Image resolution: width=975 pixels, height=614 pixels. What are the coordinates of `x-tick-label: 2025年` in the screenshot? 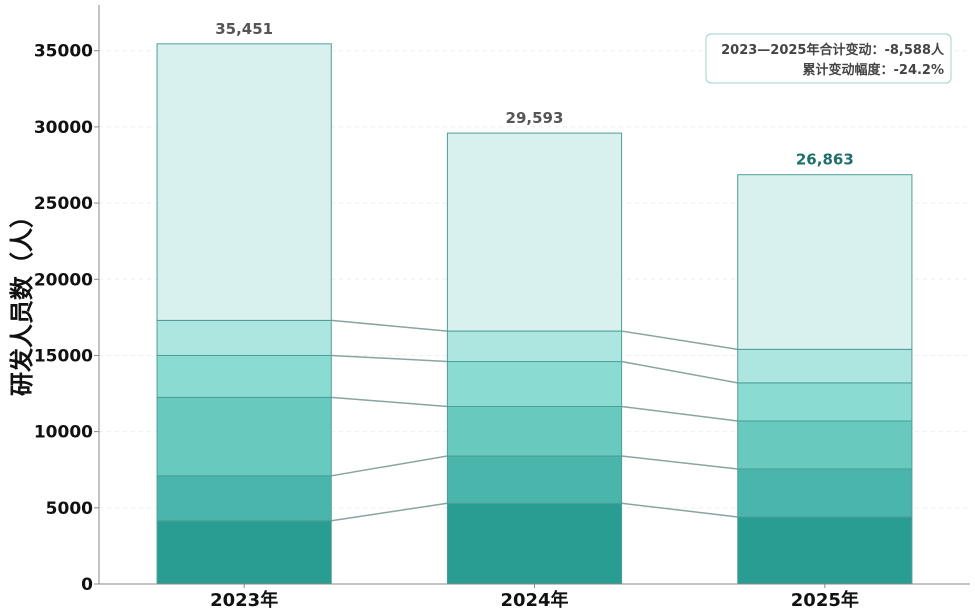 It's located at (825, 600).